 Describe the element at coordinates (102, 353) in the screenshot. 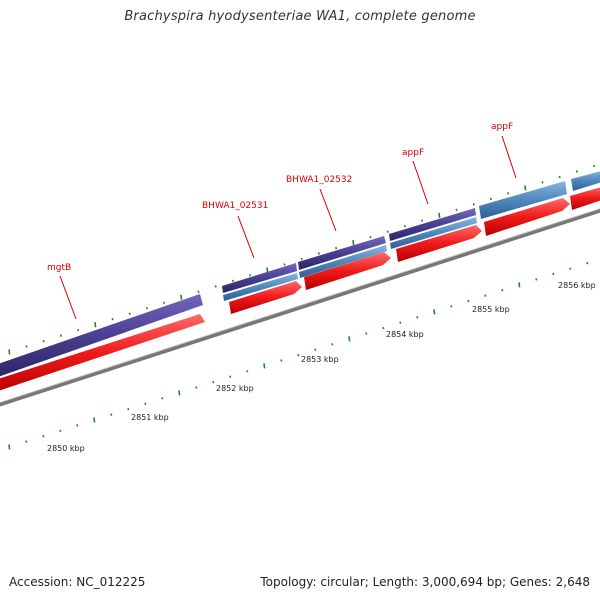

I see `cds-arrow-mgtB` at that location.